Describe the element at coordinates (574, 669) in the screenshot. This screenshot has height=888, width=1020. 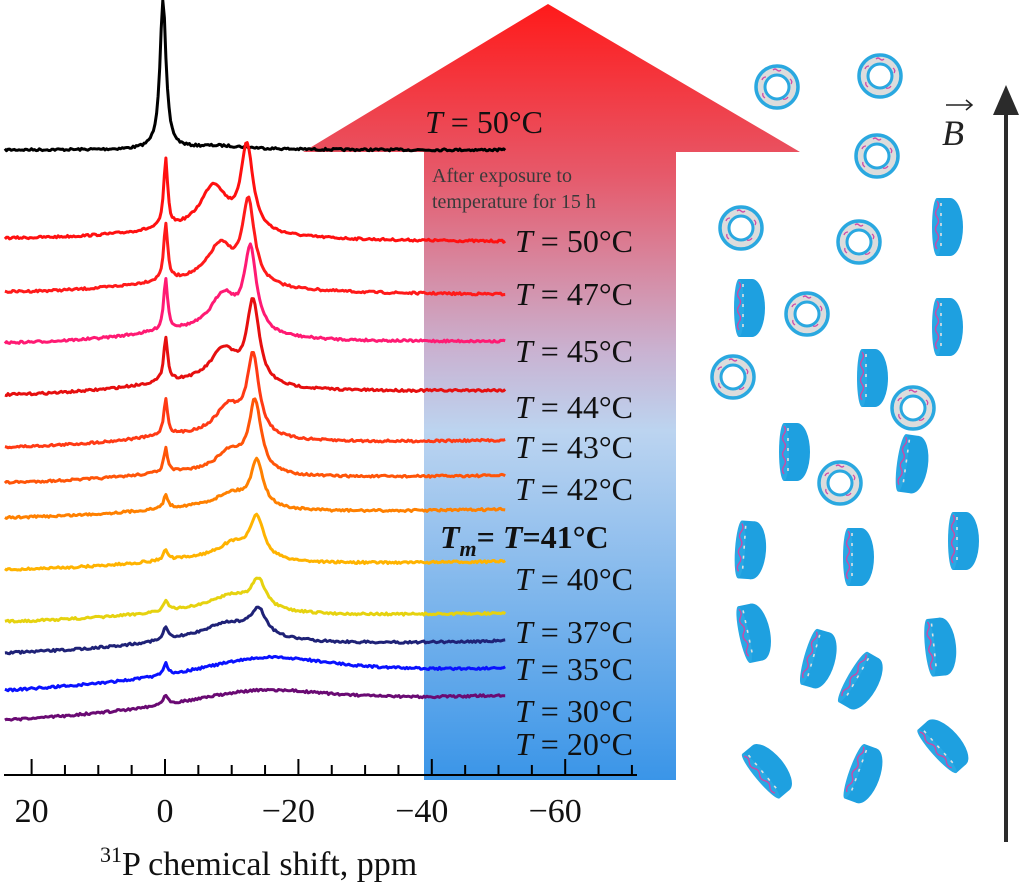
I see `series-label: T = 35°C` at that location.